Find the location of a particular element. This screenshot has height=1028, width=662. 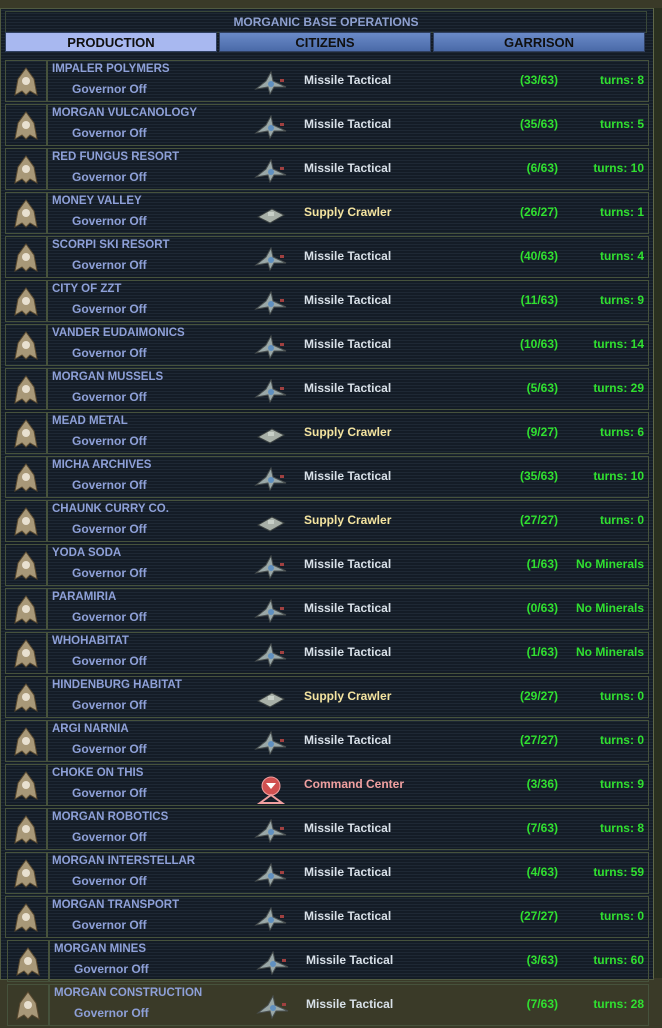

base-name: YODA SODA is located at coordinates (87, 553).